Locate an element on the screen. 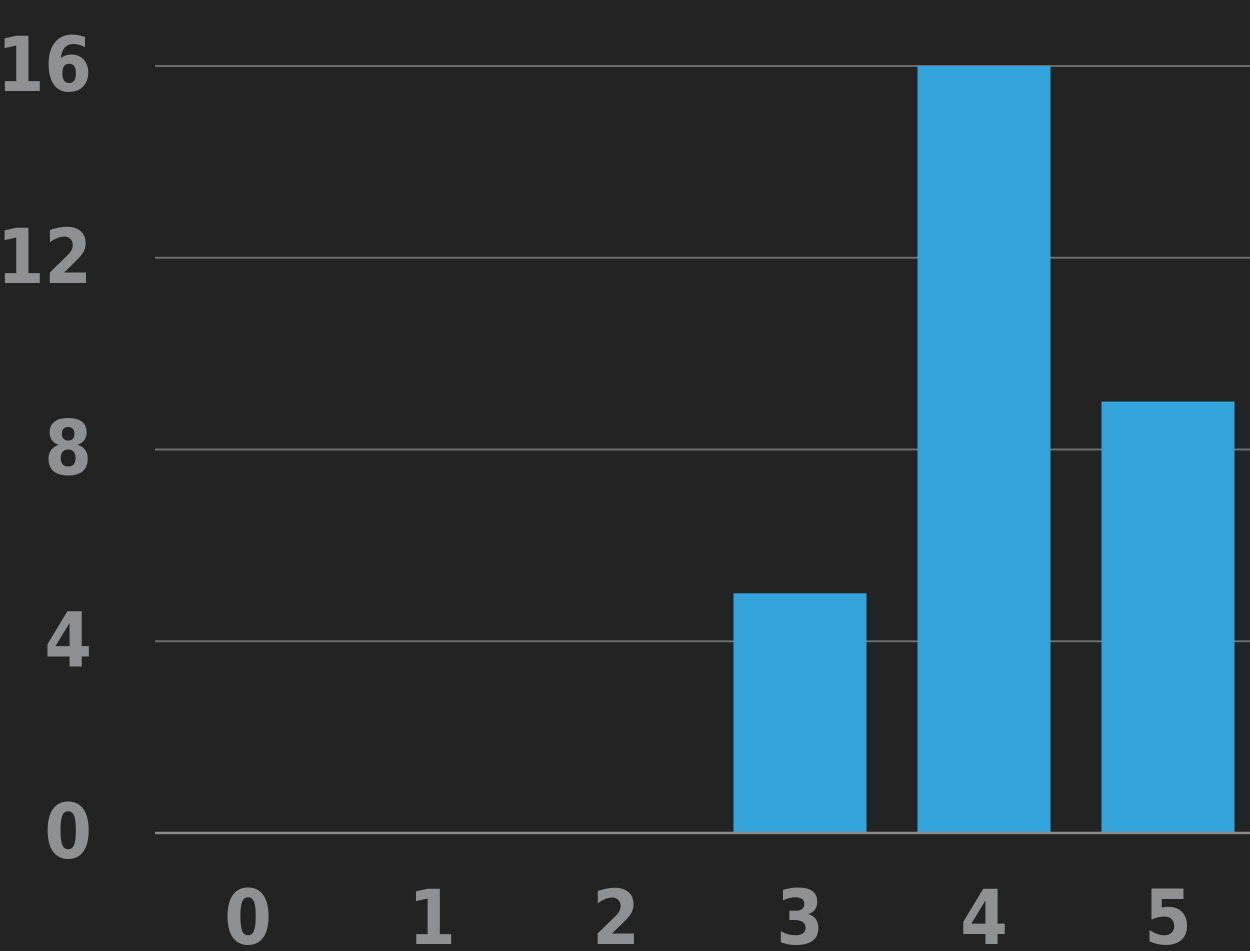 This screenshot has width=1250, height=951. y-tick-label: 12 is located at coordinates (46, 256).